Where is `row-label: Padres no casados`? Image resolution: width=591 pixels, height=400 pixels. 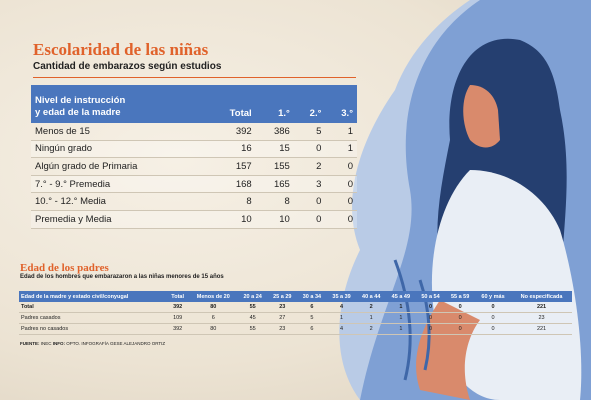 row-label: Padres no casados is located at coordinates (93, 329).